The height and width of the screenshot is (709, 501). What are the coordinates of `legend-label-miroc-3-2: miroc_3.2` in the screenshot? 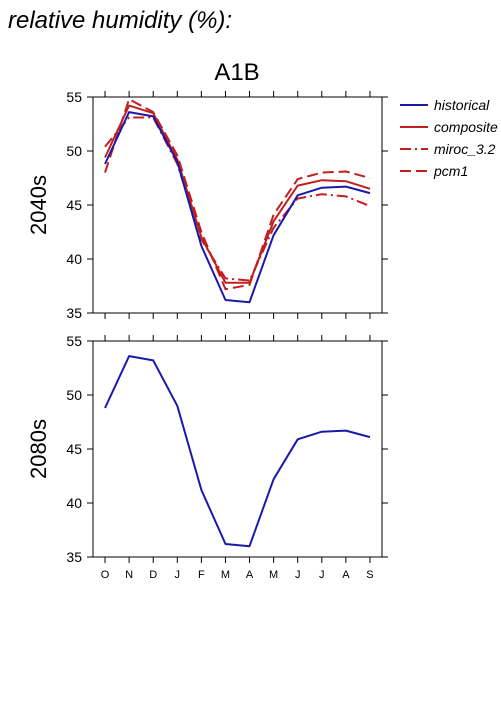 It's located at (465, 149).